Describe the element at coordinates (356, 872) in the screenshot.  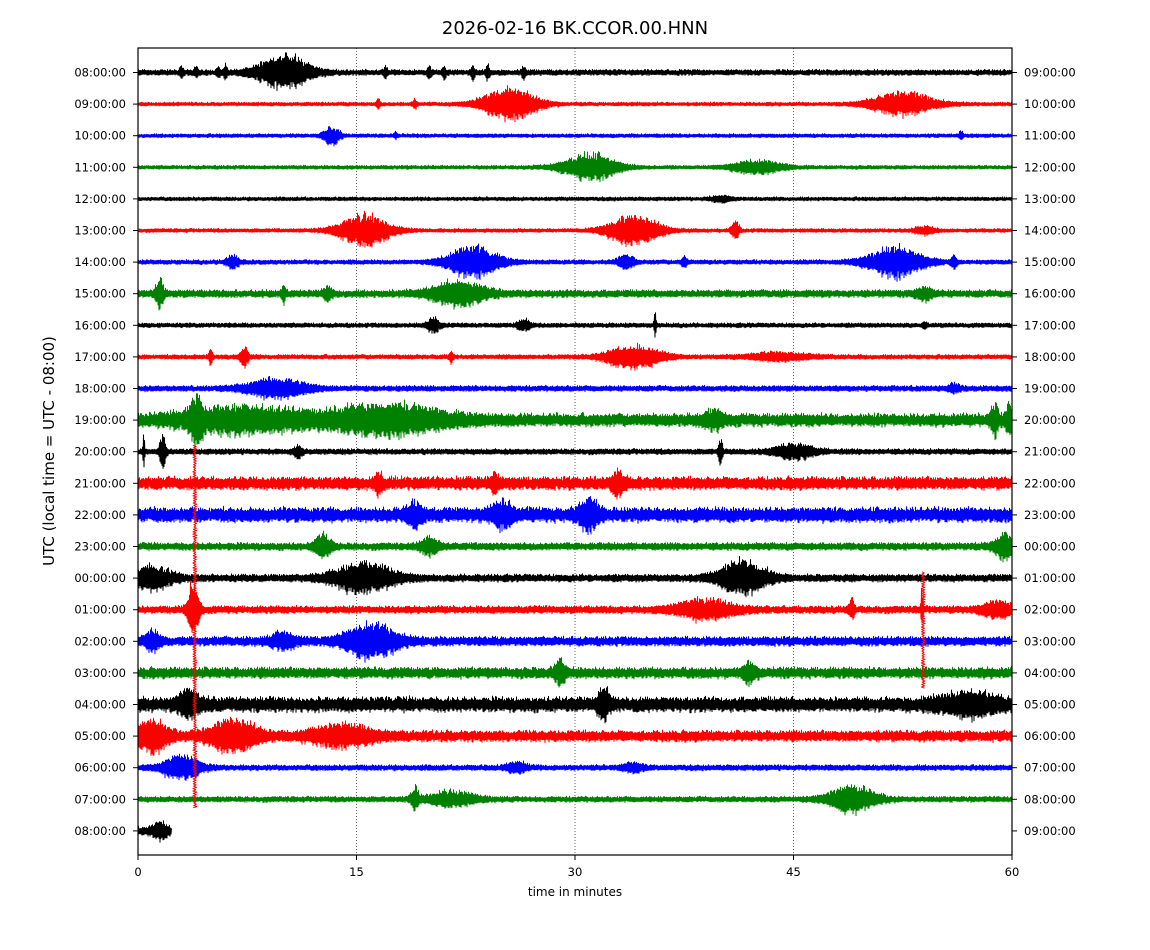
I see `x-tick-label: 15` at that location.